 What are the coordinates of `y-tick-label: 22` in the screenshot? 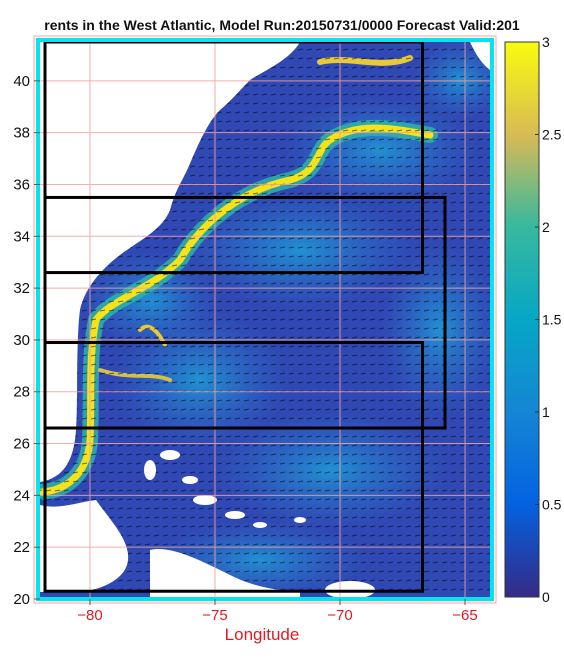 It's located at (21, 547).